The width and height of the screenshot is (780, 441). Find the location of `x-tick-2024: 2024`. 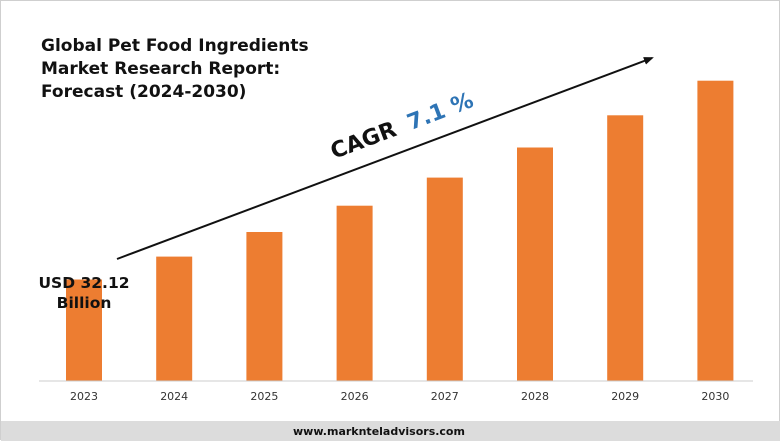

x-tick-2024: 2024 is located at coordinates (174, 396).